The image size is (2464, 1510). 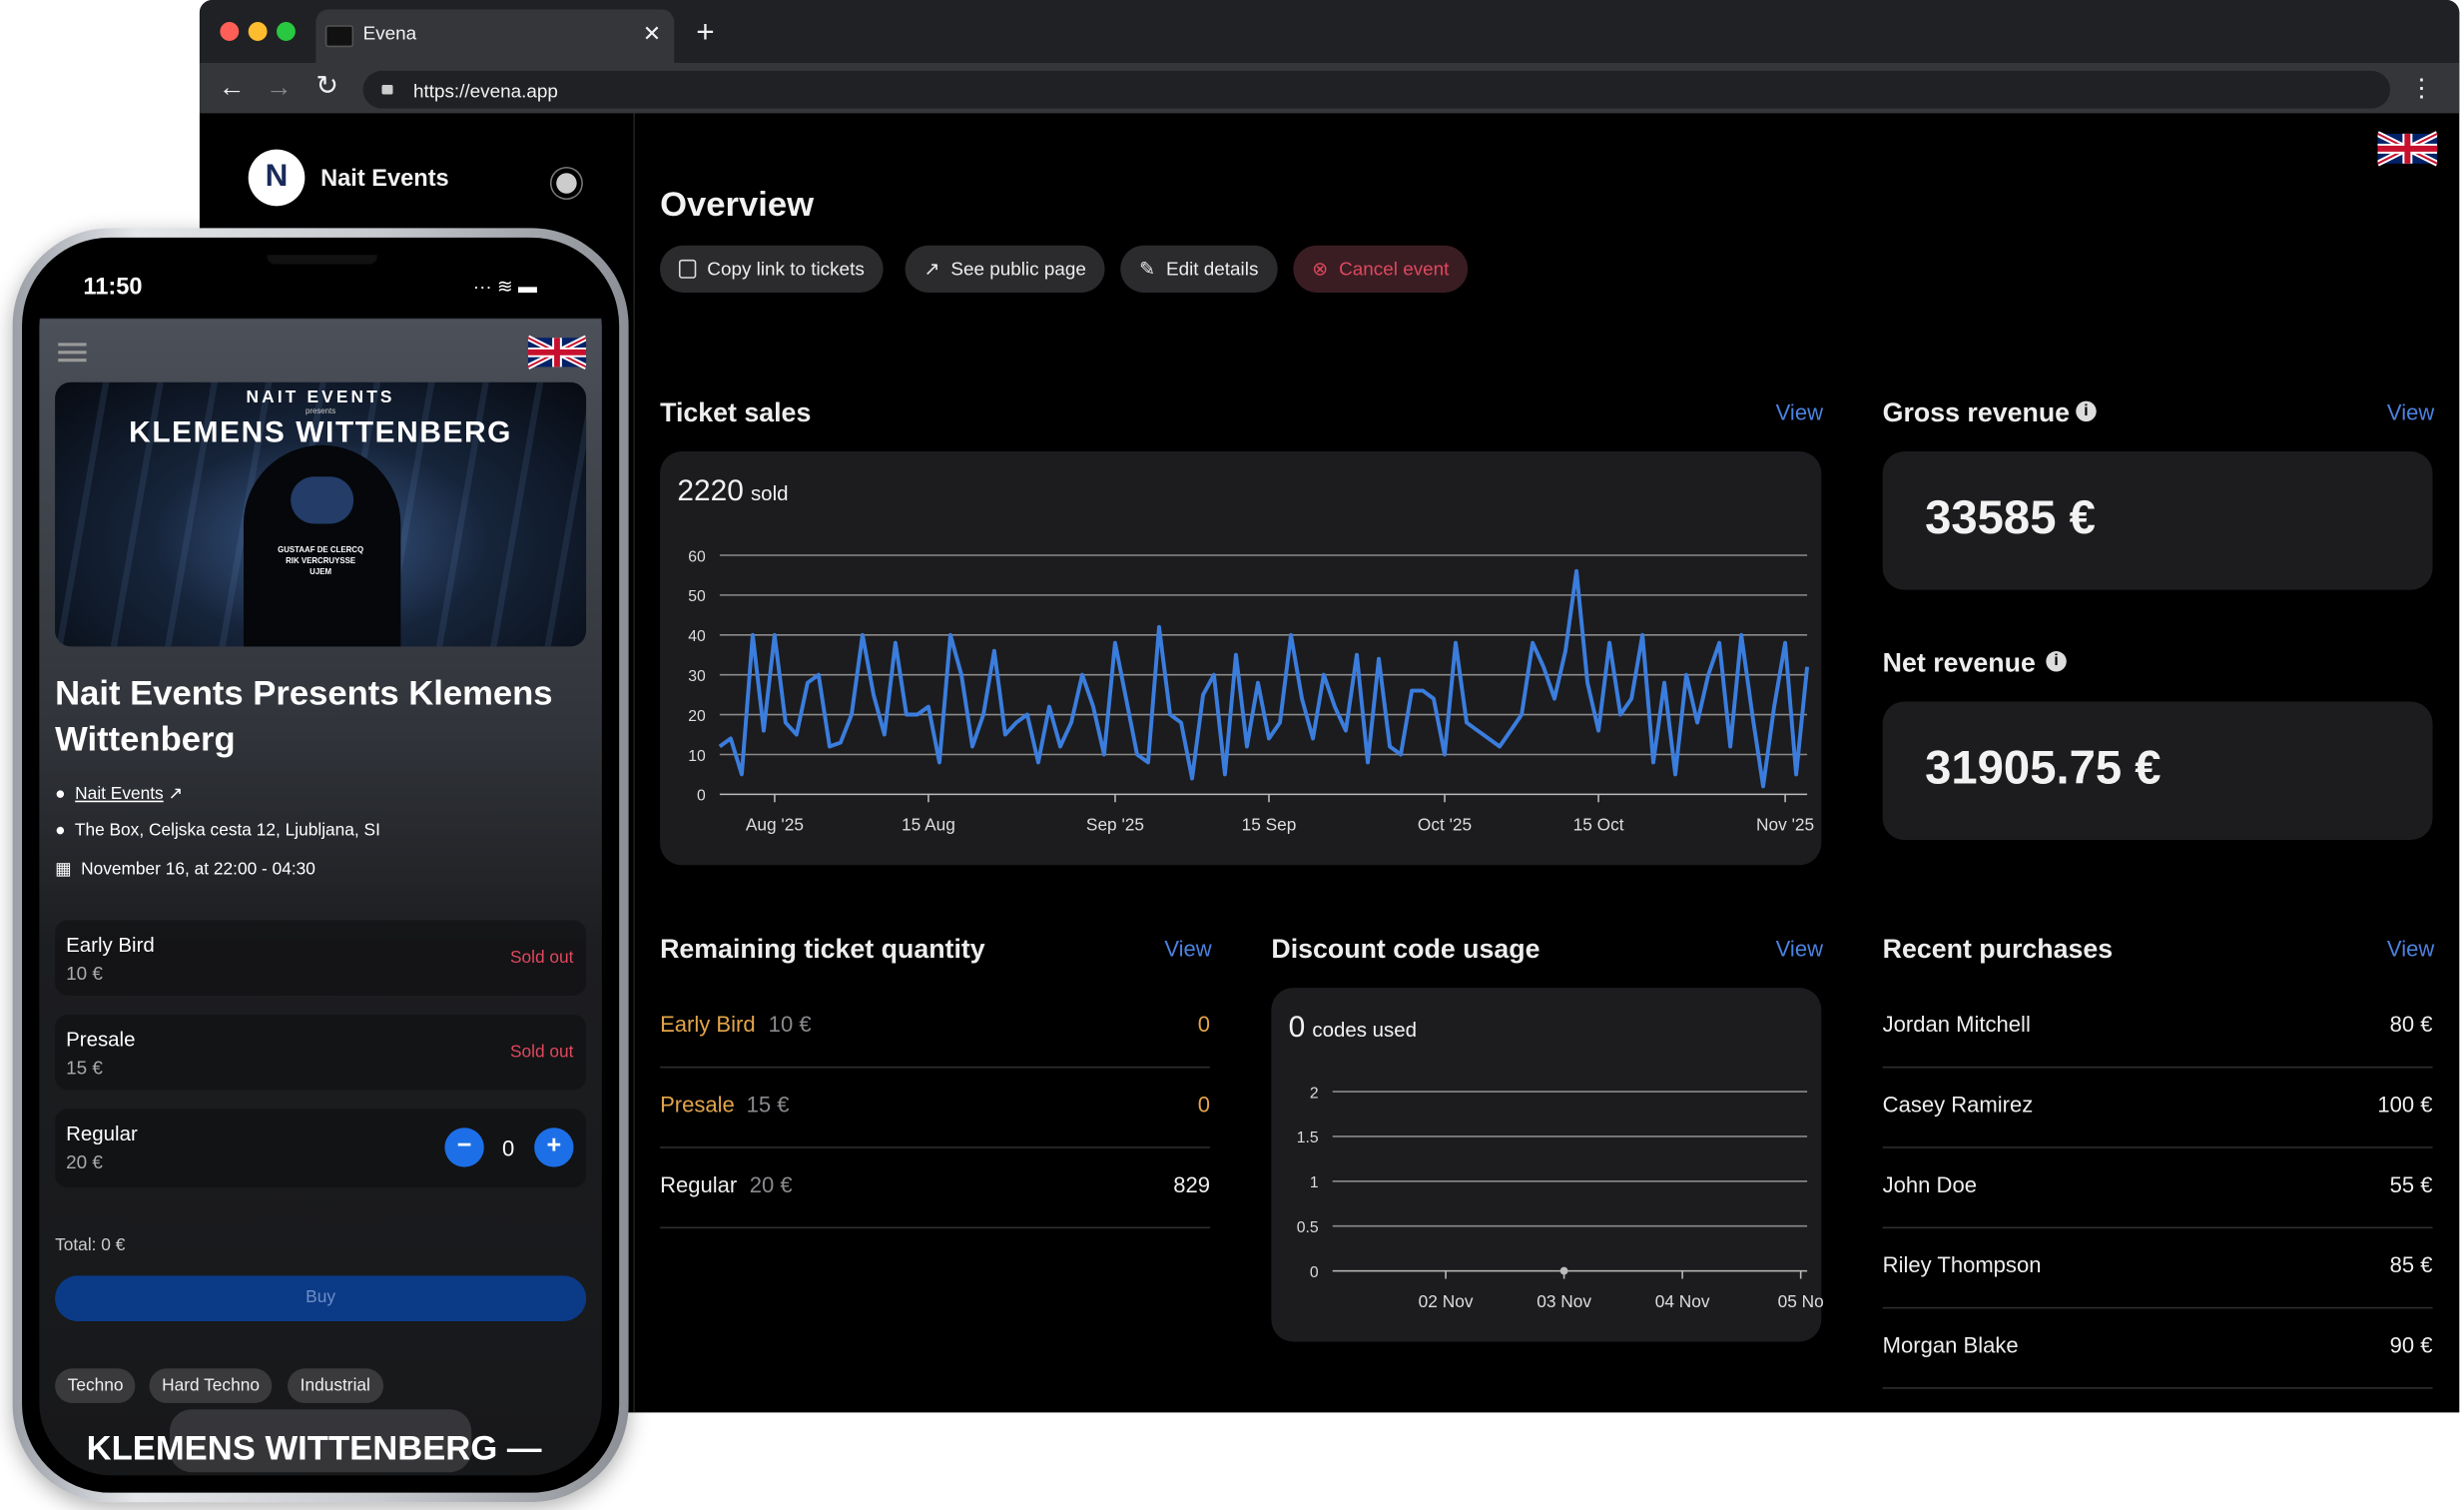 I want to click on y-tick-label: 40, so click(x=697, y=636).